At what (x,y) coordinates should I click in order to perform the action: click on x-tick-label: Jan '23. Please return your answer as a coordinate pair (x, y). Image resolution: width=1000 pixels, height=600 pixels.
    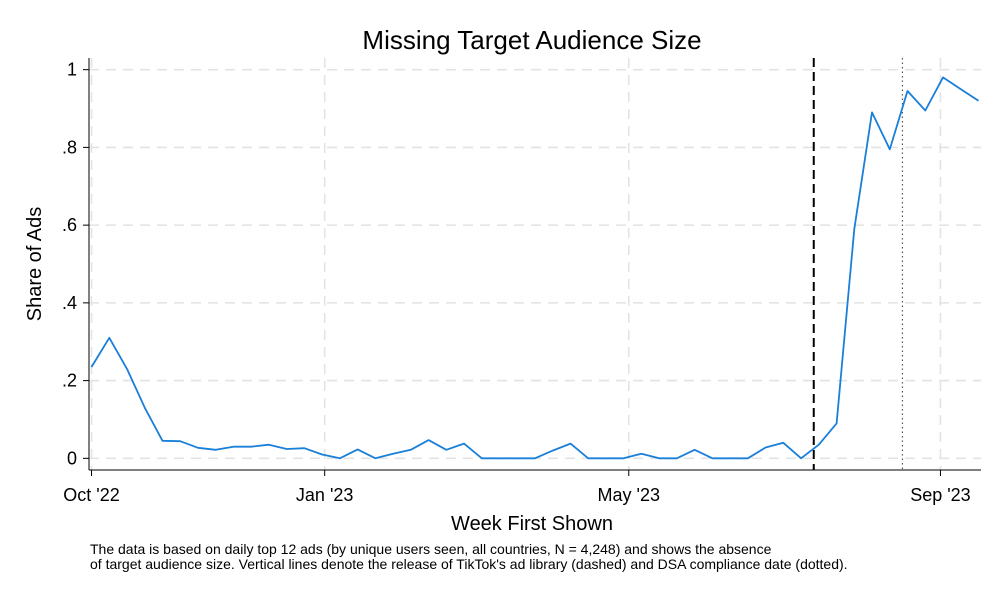
    Looking at the image, I should click on (324, 495).